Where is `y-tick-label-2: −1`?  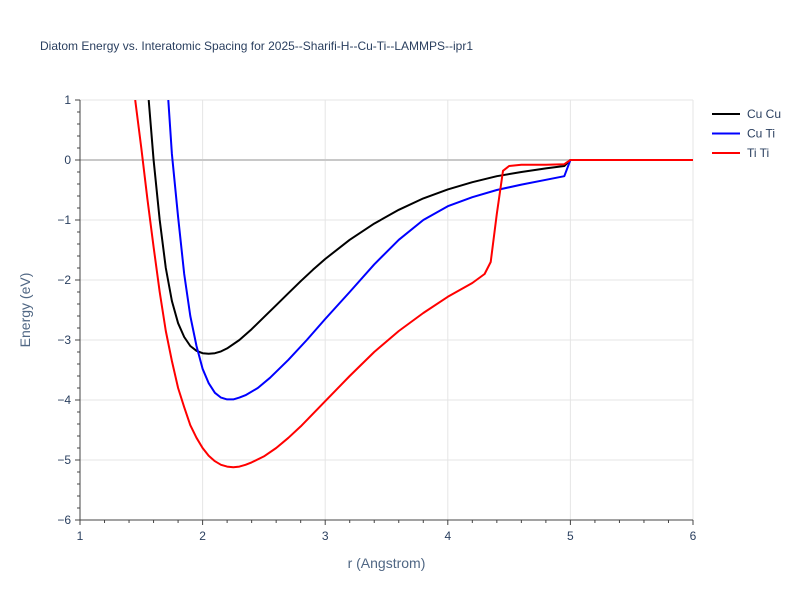
y-tick-label-2: −1 is located at coordinates (64, 220).